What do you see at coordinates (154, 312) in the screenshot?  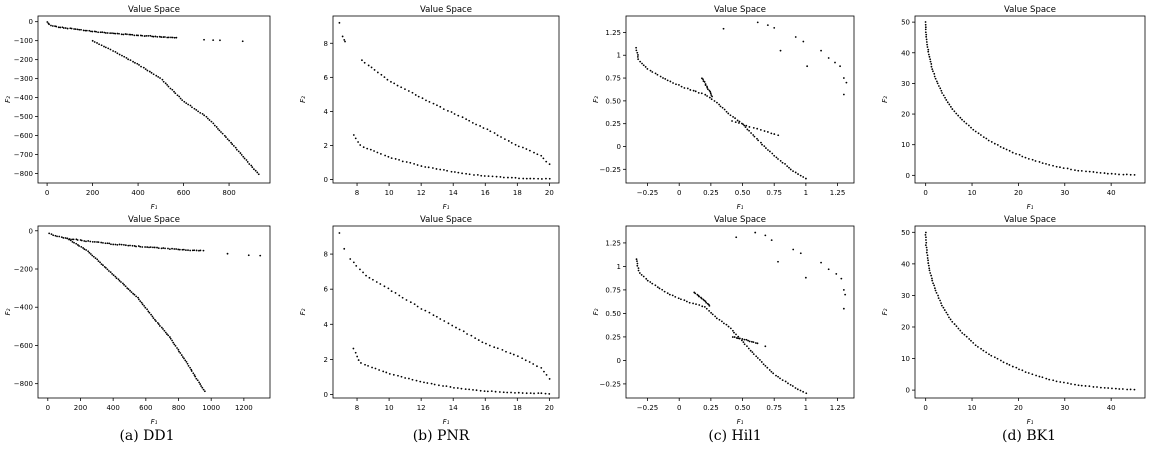 I see `plot-frame` at bounding box center [154, 312].